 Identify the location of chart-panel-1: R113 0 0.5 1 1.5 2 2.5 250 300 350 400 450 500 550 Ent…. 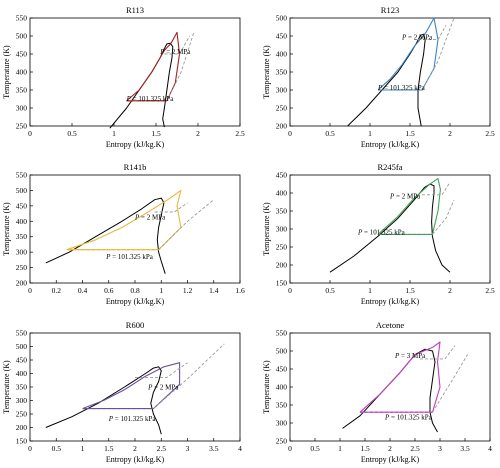
(123, 77).